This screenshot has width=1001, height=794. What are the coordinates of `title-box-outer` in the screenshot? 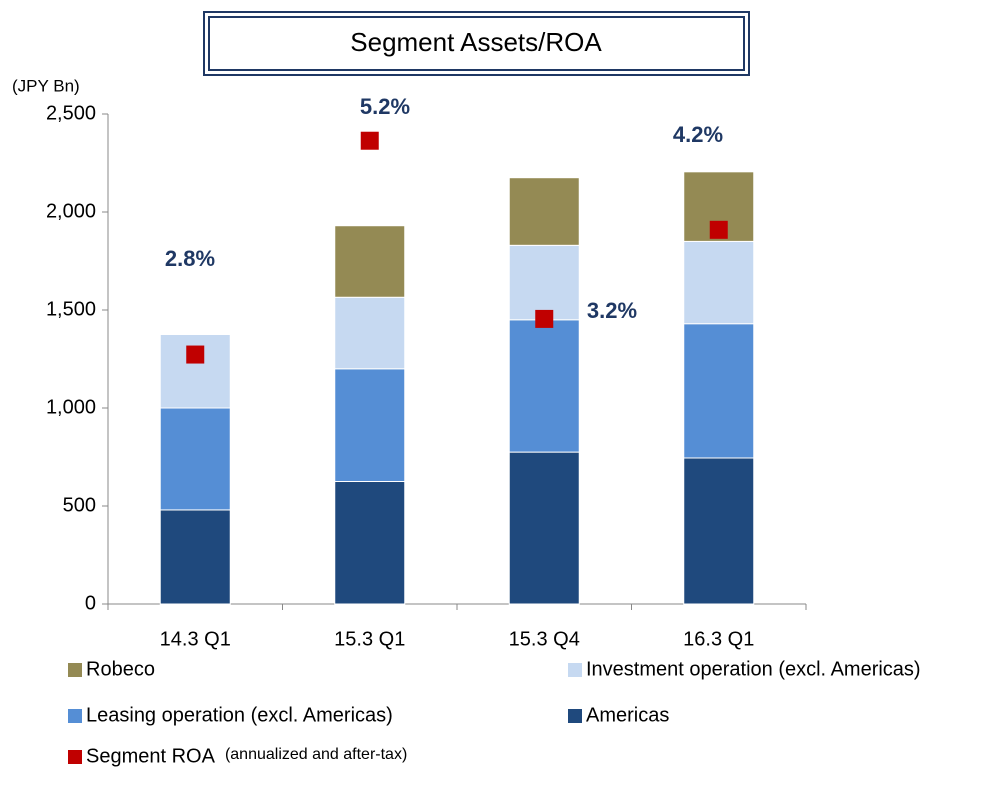 It's located at (476, 43).